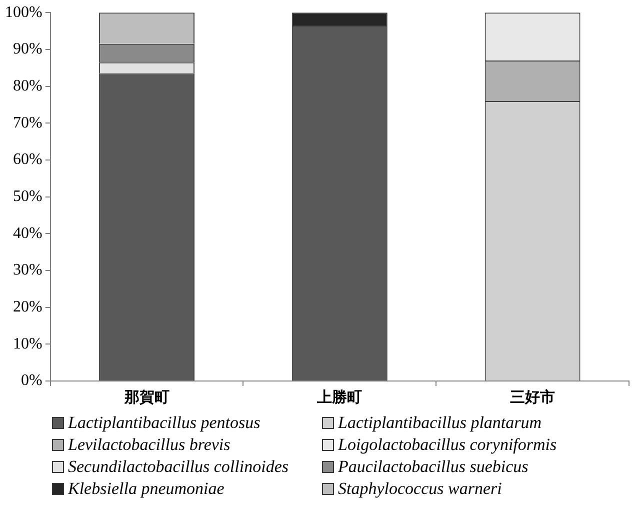  What do you see at coordinates (533, 397) in the screenshot?
I see `x-tick-label: 三好市` at bounding box center [533, 397].